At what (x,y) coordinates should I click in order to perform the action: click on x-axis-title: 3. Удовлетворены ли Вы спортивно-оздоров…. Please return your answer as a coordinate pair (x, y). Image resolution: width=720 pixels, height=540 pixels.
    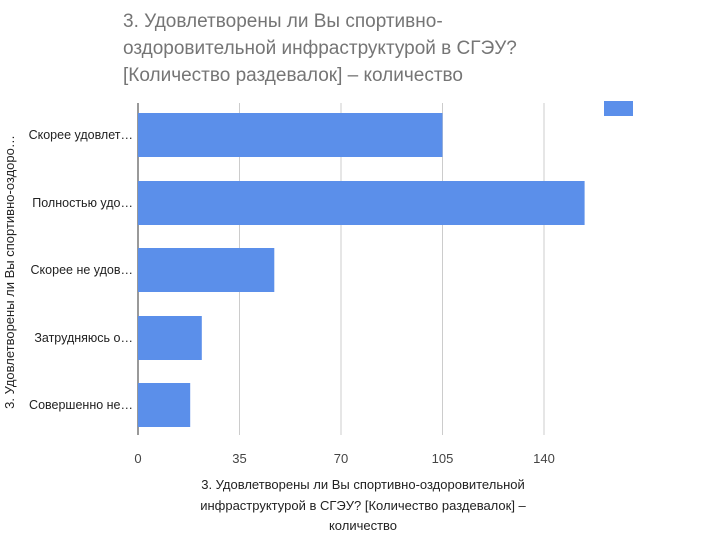
    Looking at the image, I should click on (363, 505).